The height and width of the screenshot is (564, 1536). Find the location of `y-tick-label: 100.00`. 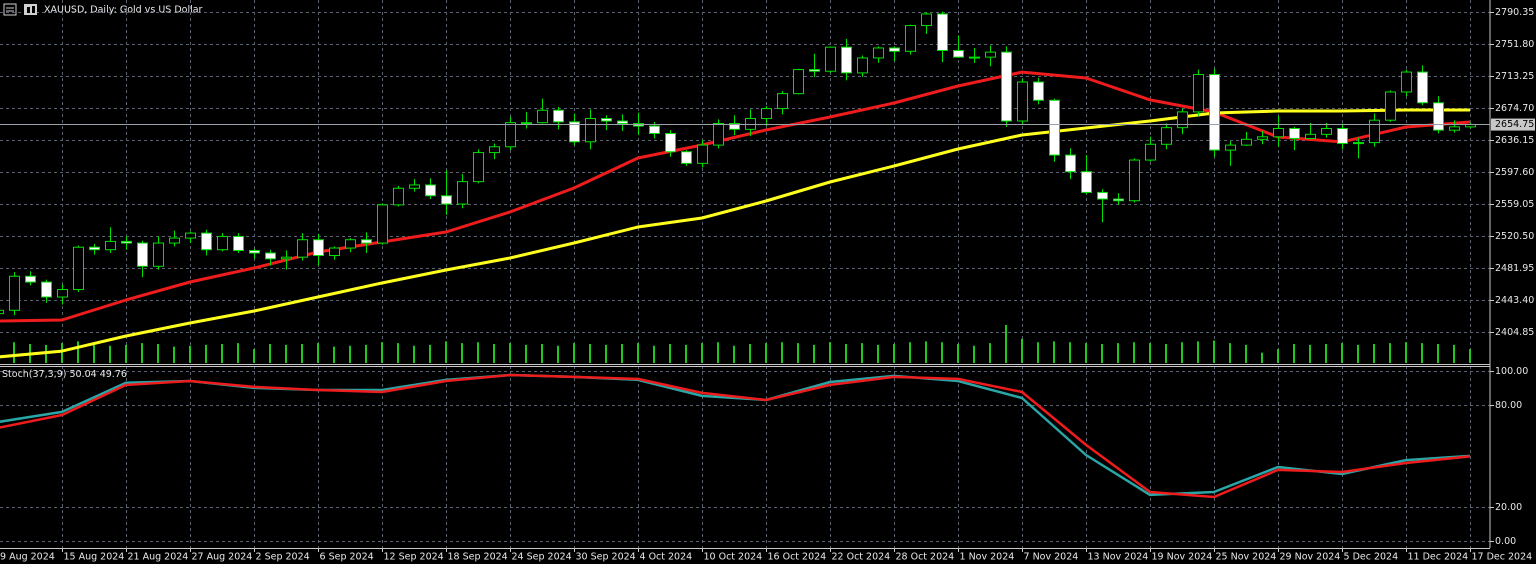

y-tick-label: 100.00 is located at coordinates (1511, 371).